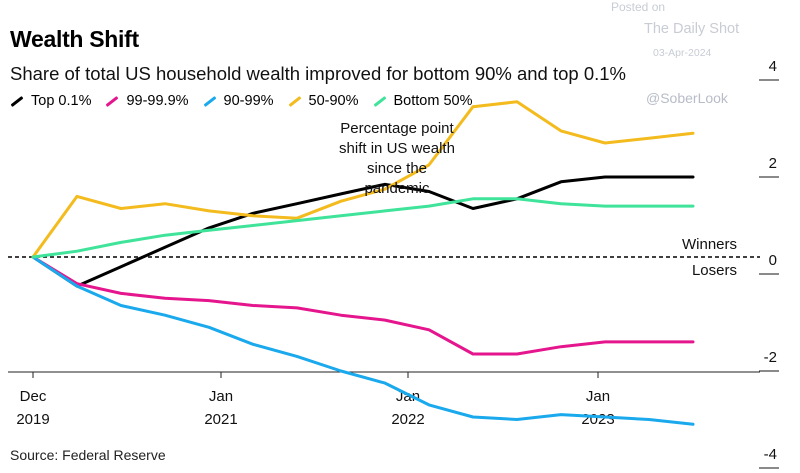 This screenshot has height=473, width=800. I want to click on x-tick-label-year: 2021, so click(220, 419).